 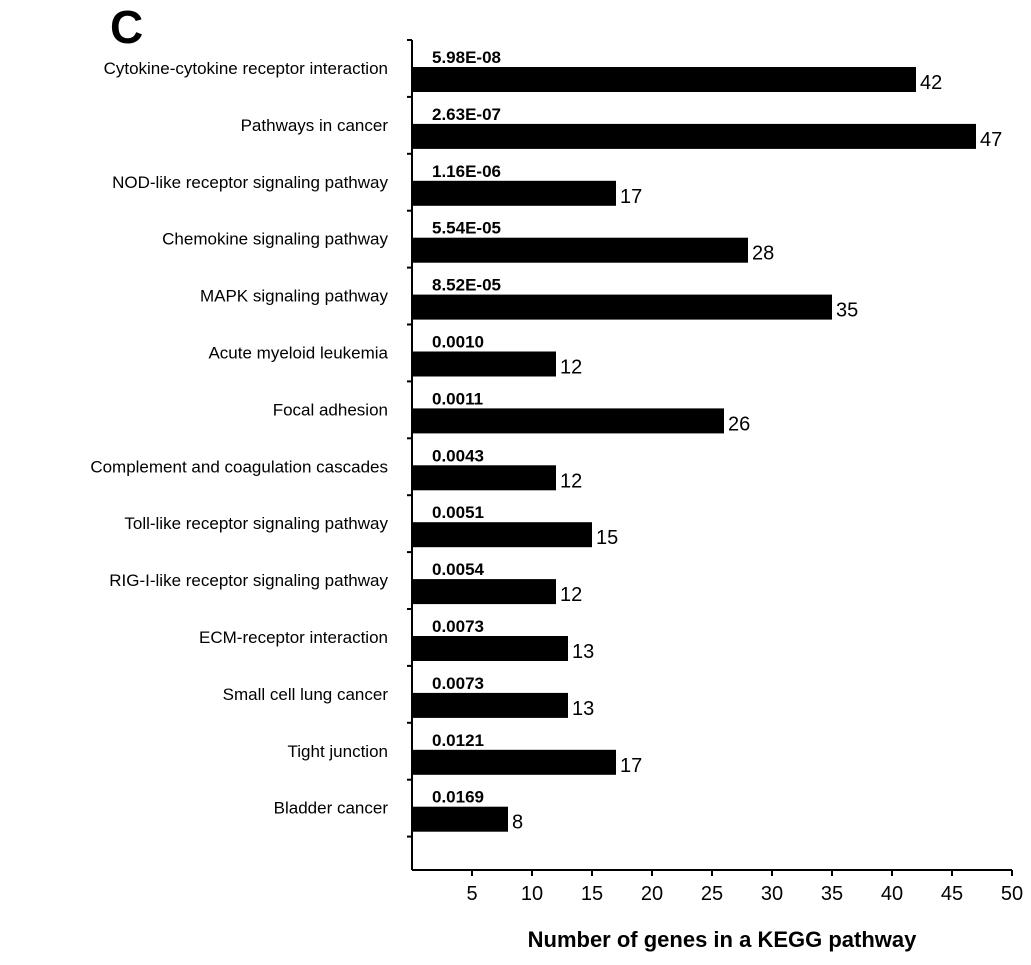 I want to click on x-tick-label: 25, so click(x=712, y=894).